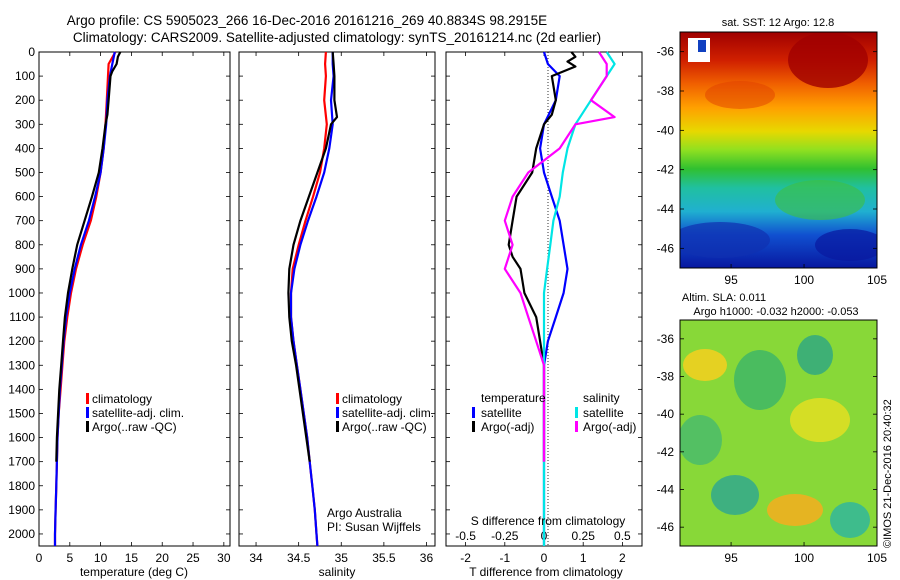 The width and height of the screenshot is (900, 580). I want to click on y-tick-label: 1300, so click(21, 365).